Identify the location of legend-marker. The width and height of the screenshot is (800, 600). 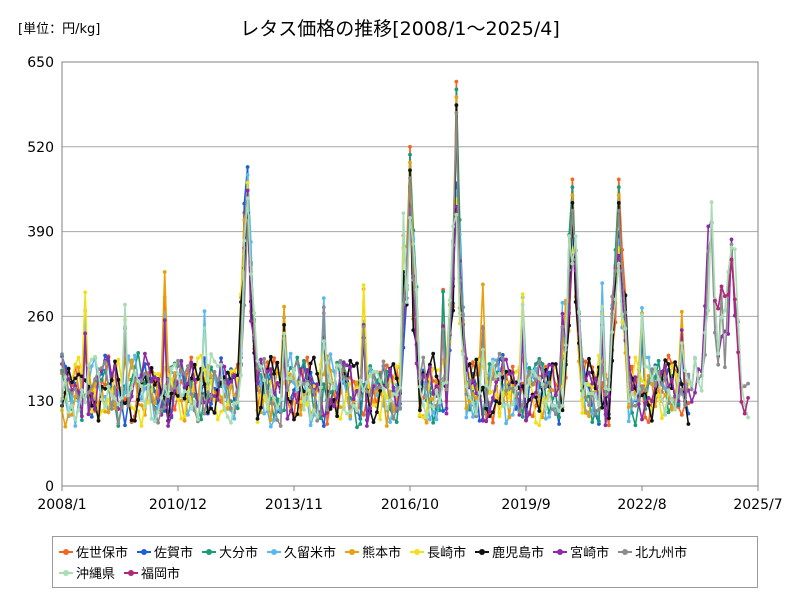
(66, 572).